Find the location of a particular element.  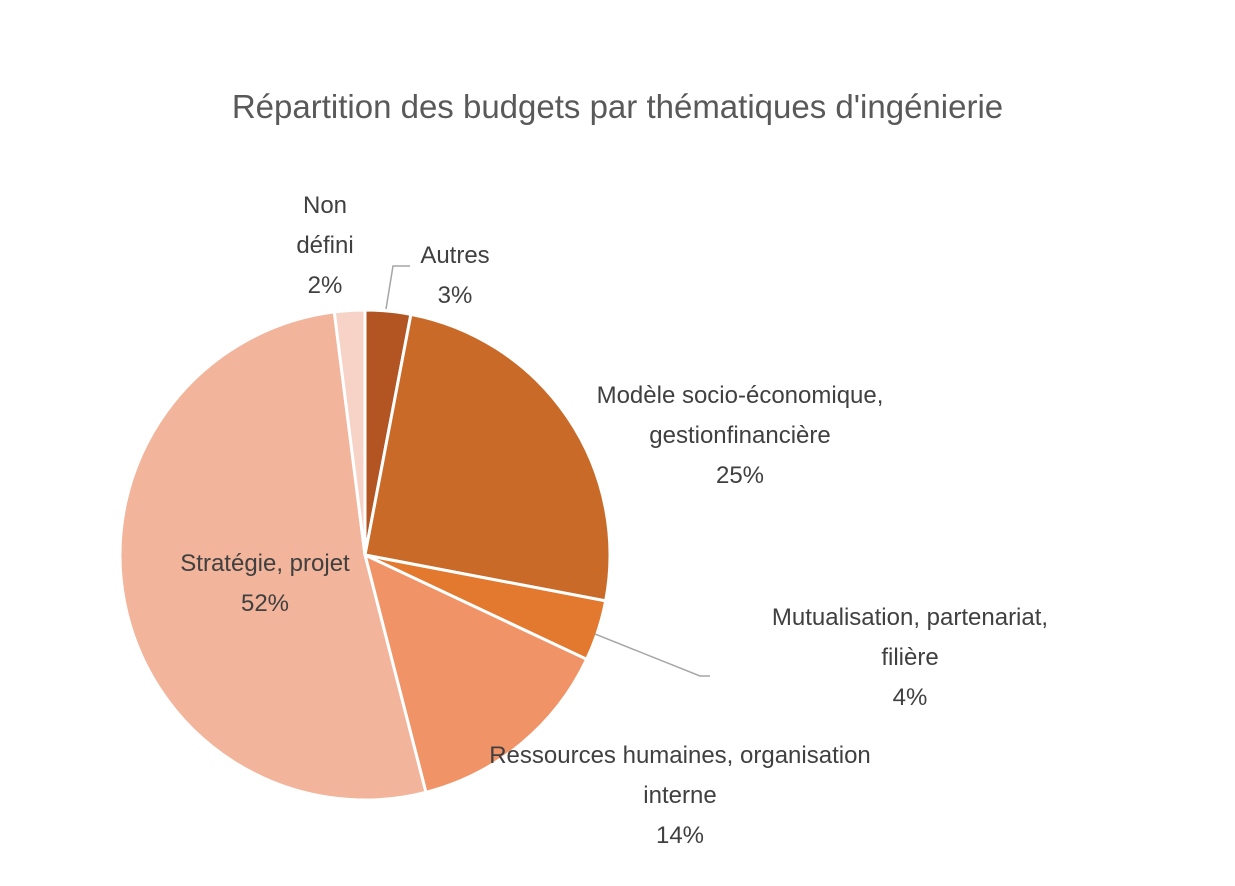

slice-label-line: interne is located at coordinates (680, 795).